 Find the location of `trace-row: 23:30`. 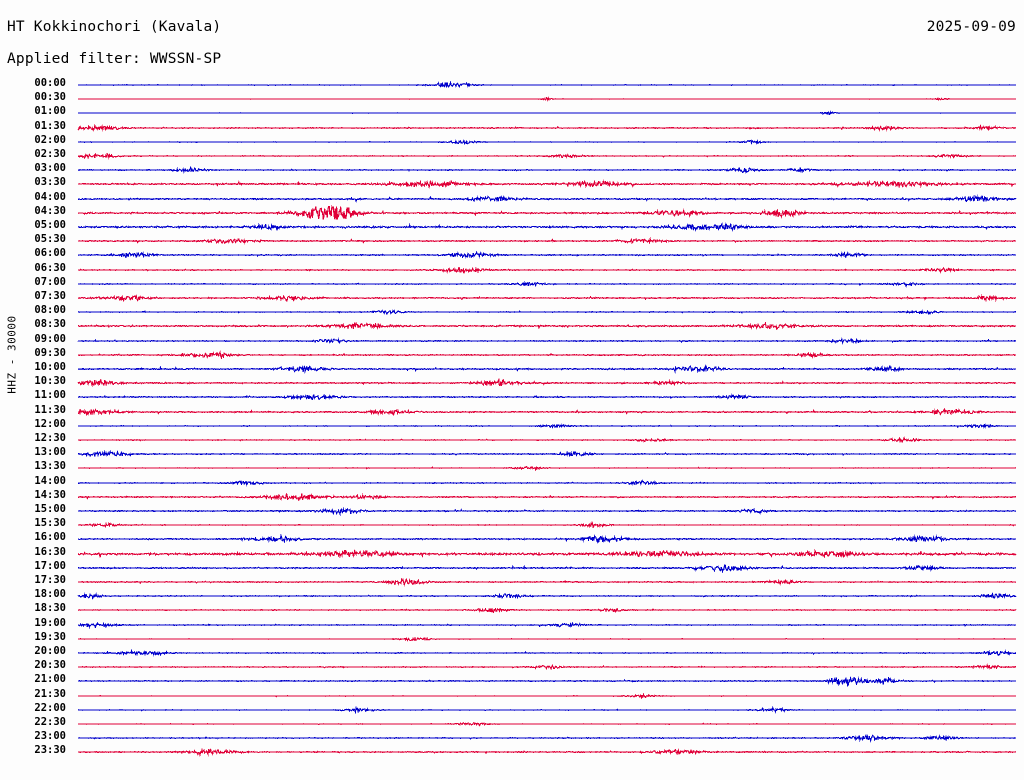

trace-row: 23:30 is located at coordinates (512, 752).